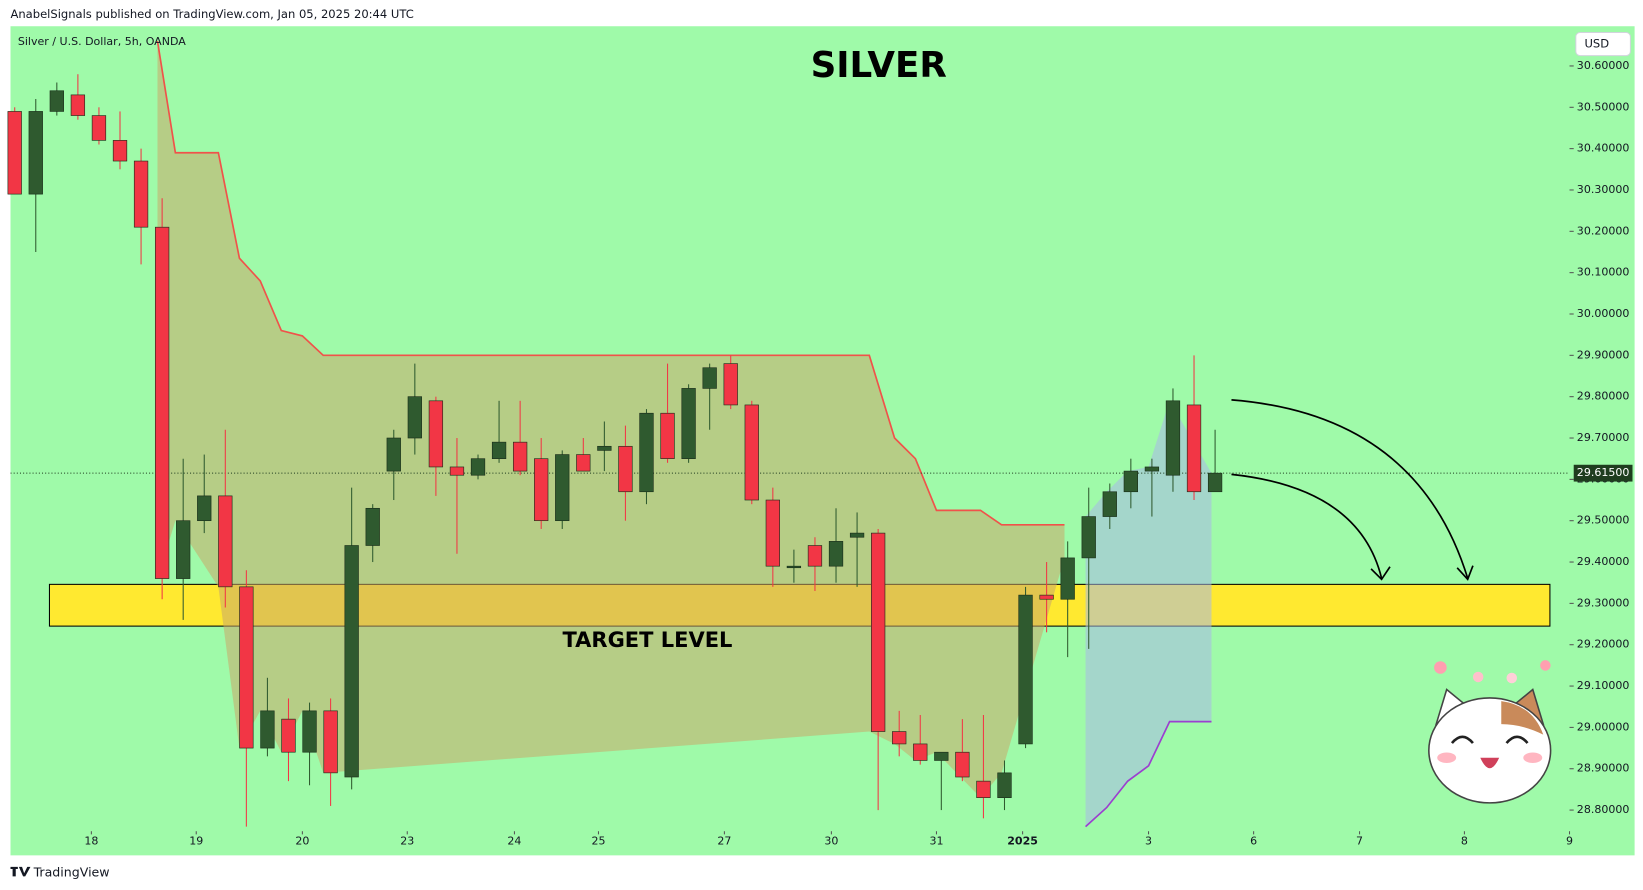 The width and height of the screenshot is (1643, 890). I want to click on y-tick-label: 29.00000, so click(1603, 726).